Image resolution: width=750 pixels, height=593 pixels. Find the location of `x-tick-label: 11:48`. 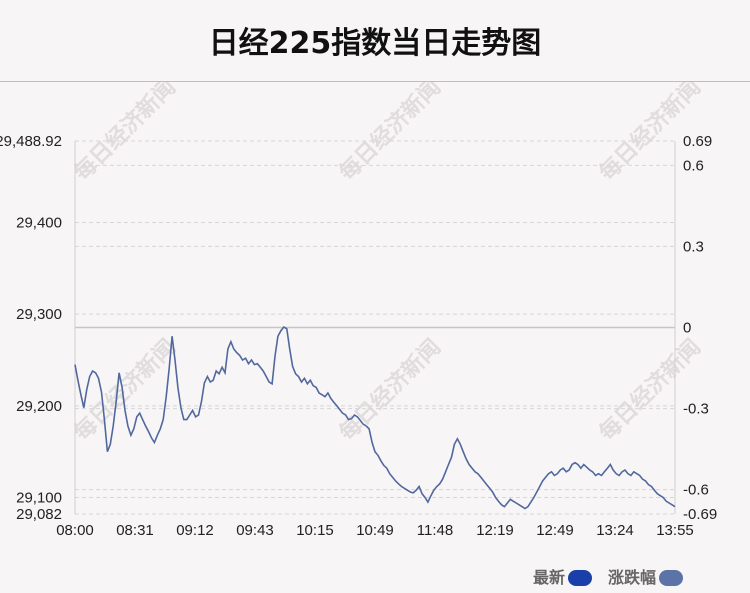

x-tick-label: 11:48 is located at coordinates (435, 530).